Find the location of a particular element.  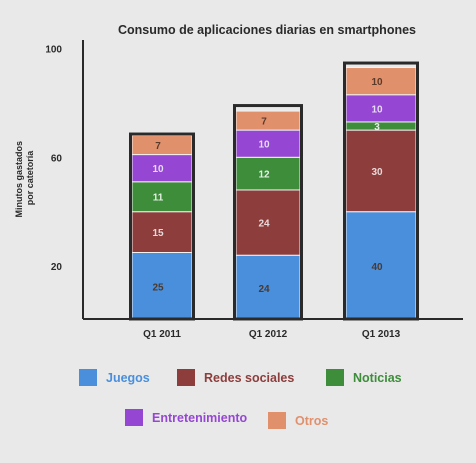

data-label-juegos: 24 is located at coordinates (264, 289).